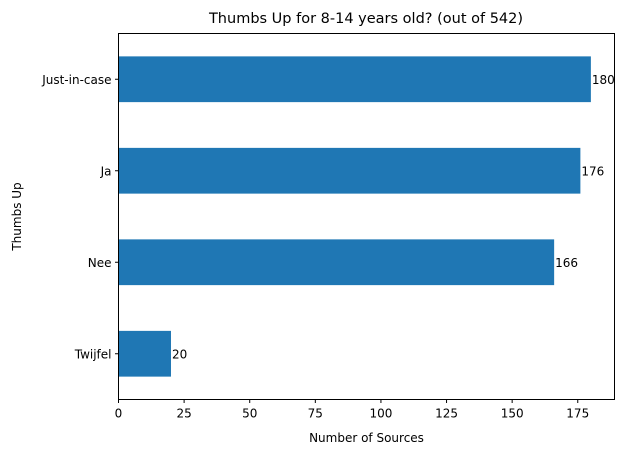 This screenshot has width=627, height=455. I want to click on y-tick-label: Ja, so click(106, 171).